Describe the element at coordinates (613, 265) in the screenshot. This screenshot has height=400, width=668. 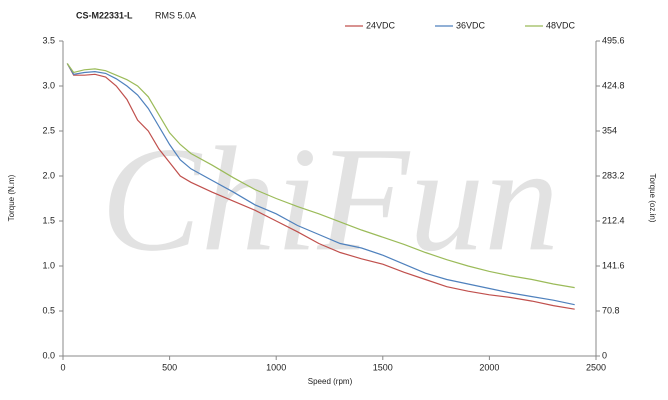
I see `y2-tick-label: 141.6` at that location.